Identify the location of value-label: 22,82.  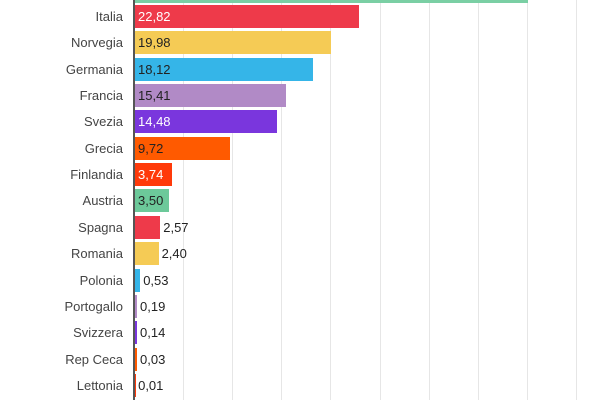
(154, 16).